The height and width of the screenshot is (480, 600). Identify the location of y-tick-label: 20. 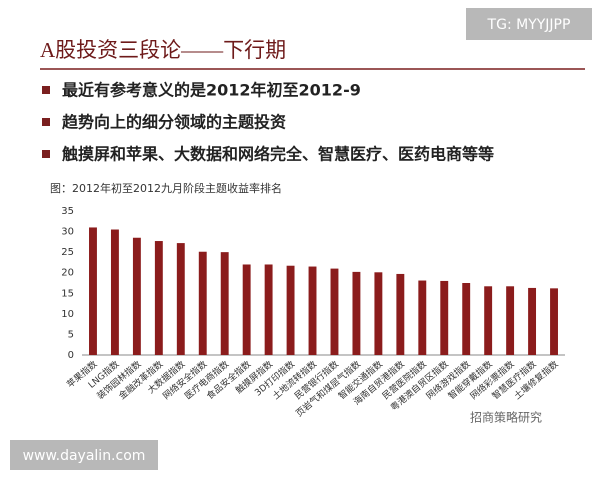
(67, 273).